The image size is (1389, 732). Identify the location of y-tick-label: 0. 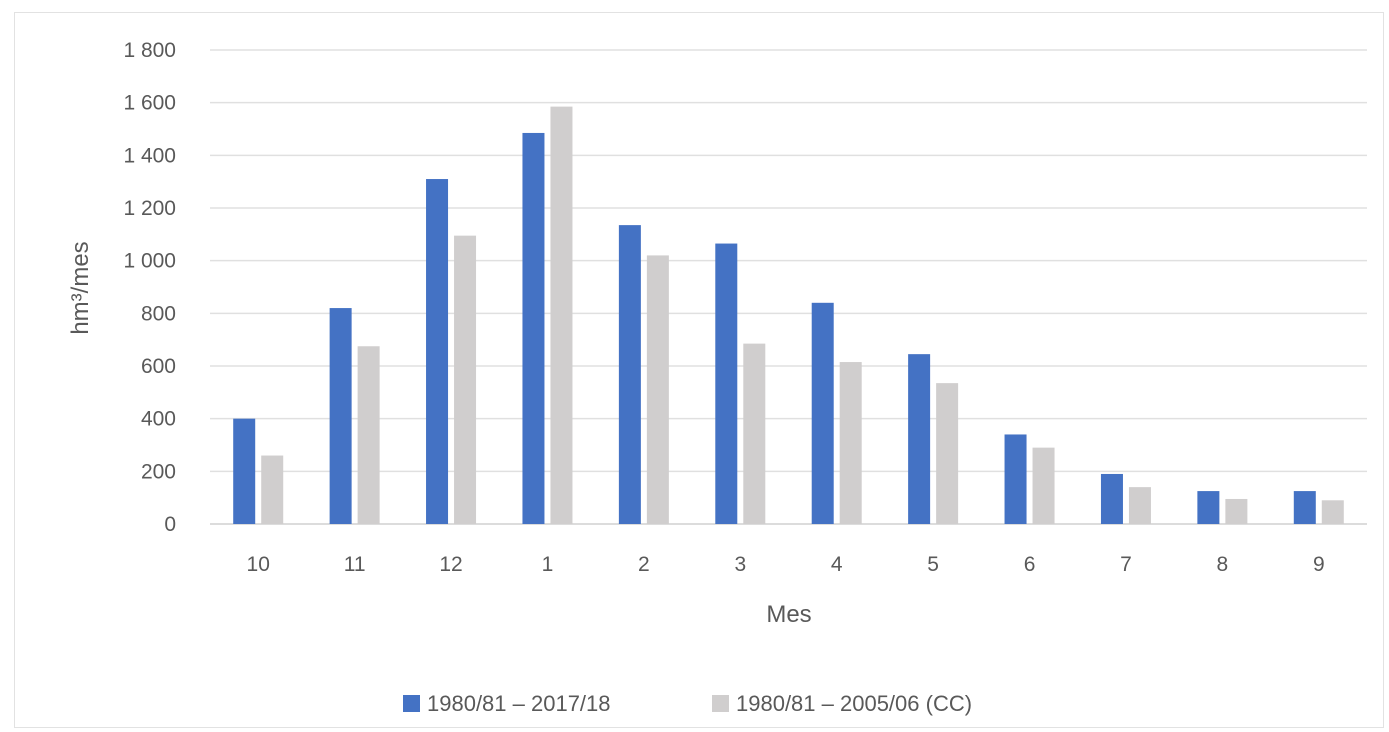
(170, 524).